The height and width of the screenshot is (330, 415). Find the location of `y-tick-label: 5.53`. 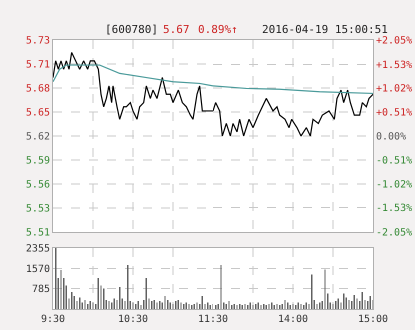

y-tick-label: 5.53 is located at coordinates (38, 209).